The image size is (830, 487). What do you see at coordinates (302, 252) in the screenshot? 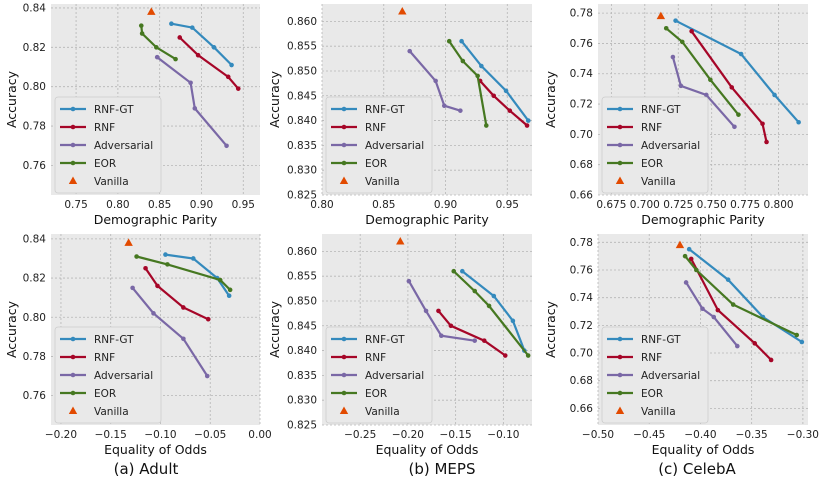
I see `y-tick-label: 0.860` at bounding box center [302, 252].